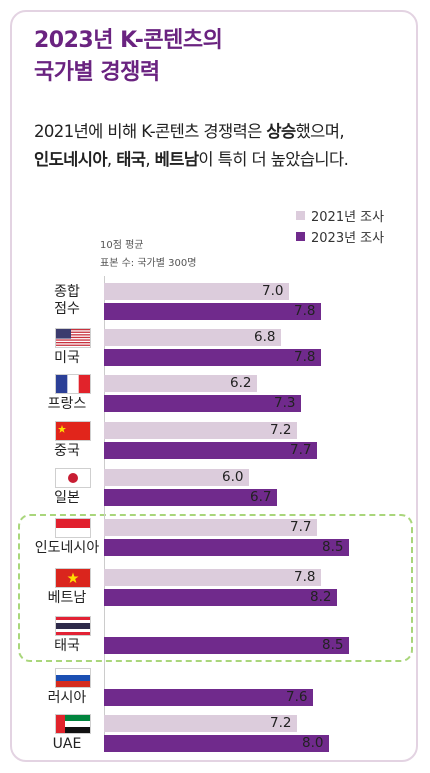 This screenshot has height=773, width=430. I want to click on ru-flag-icon, so click(73, 678).